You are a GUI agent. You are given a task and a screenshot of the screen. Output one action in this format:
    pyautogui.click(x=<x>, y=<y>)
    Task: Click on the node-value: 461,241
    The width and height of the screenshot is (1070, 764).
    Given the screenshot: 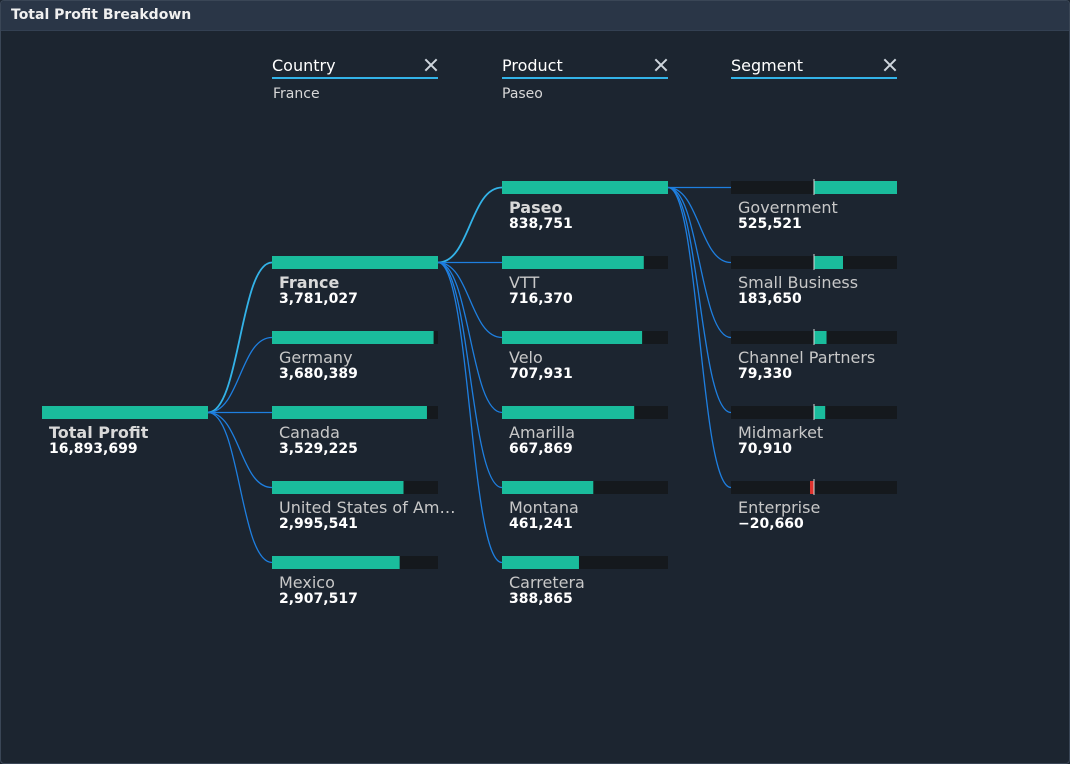 What is the action you would take?
    pyautogui.click(x=541, y=524)
    